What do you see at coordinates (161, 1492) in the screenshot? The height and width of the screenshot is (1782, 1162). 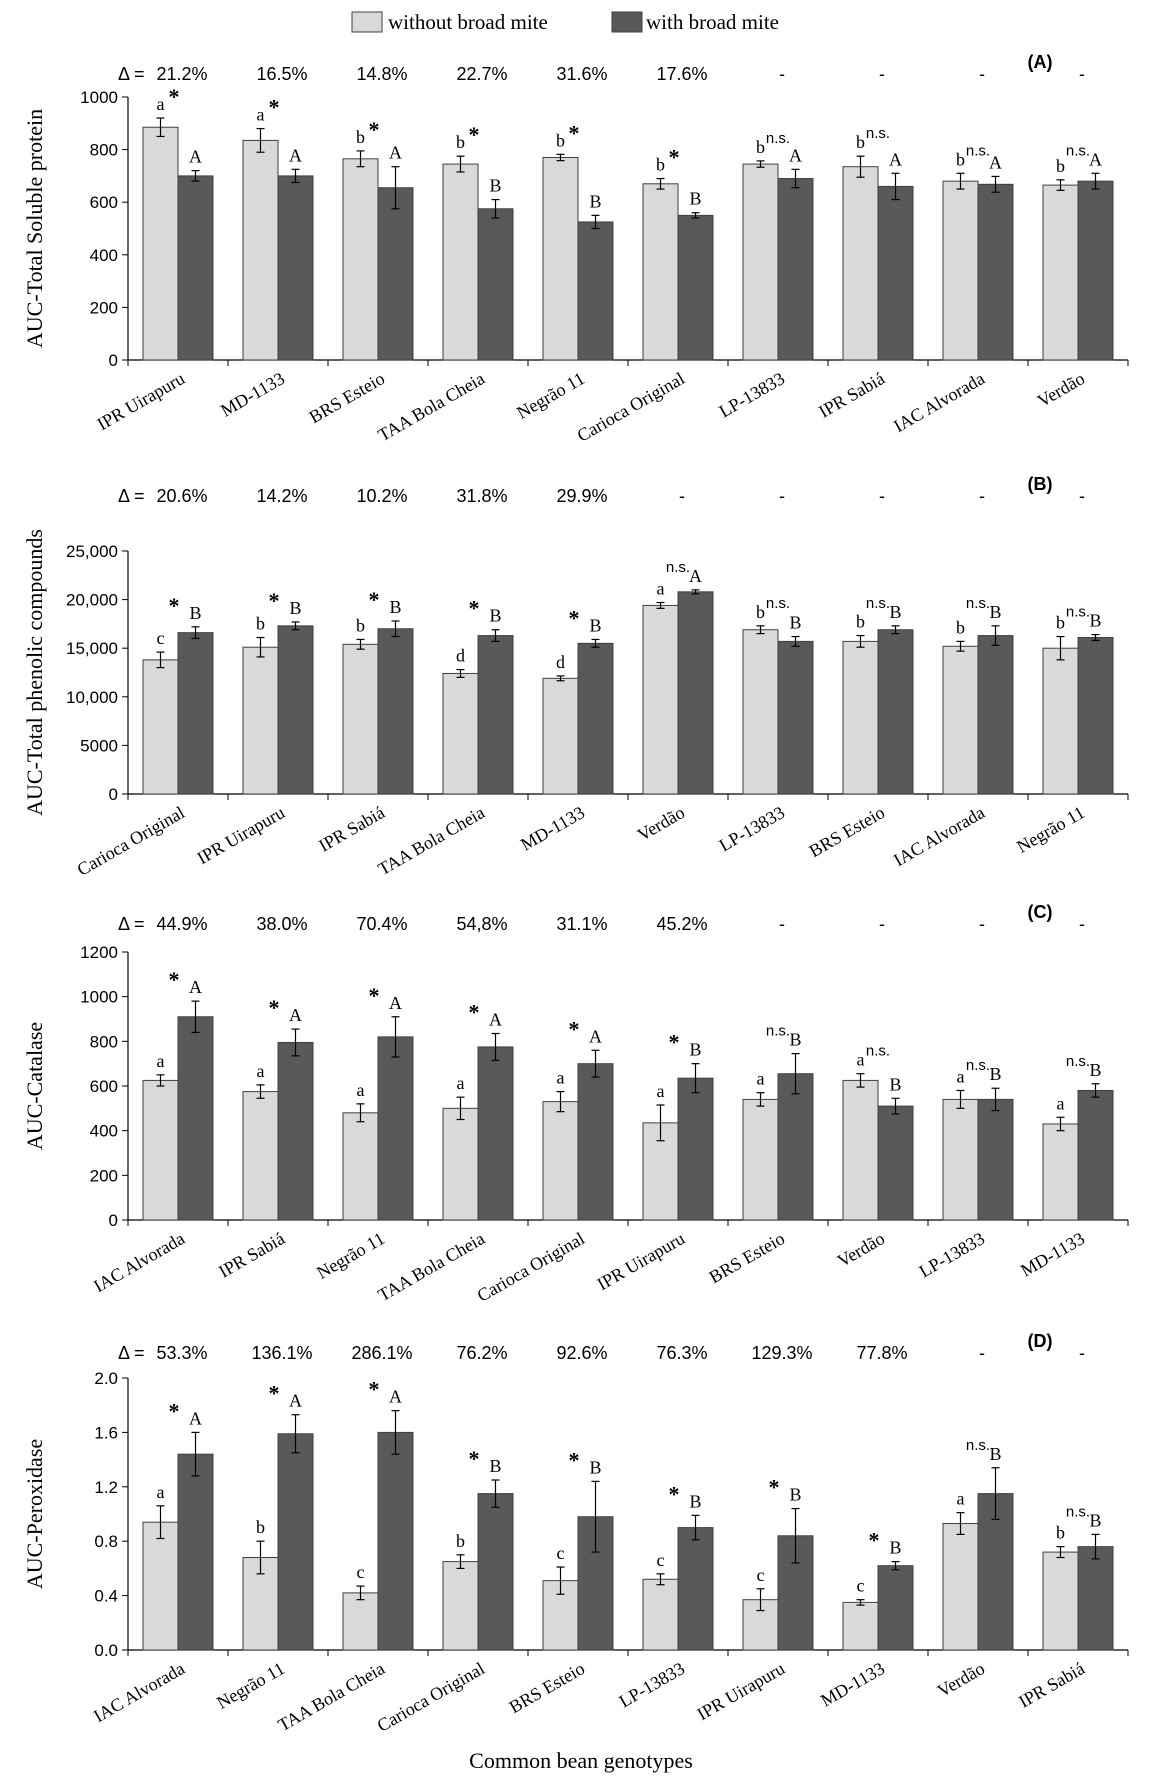 I see `letter-without-0: a` at bounding box center [161, 1492].